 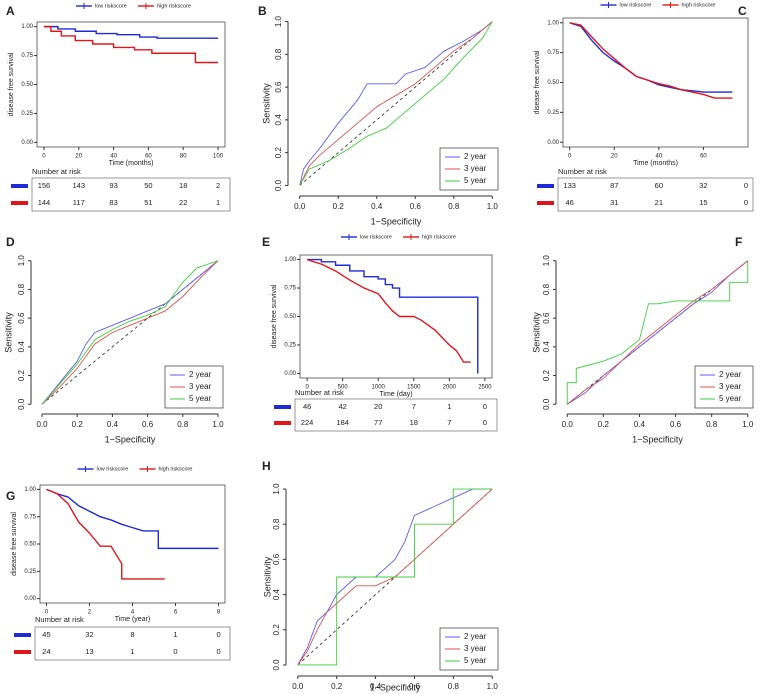 What do you see at coordinates (307, 388) in the screenshot?
I see `x-tick-label: 0` at bounding box center [307, 388].